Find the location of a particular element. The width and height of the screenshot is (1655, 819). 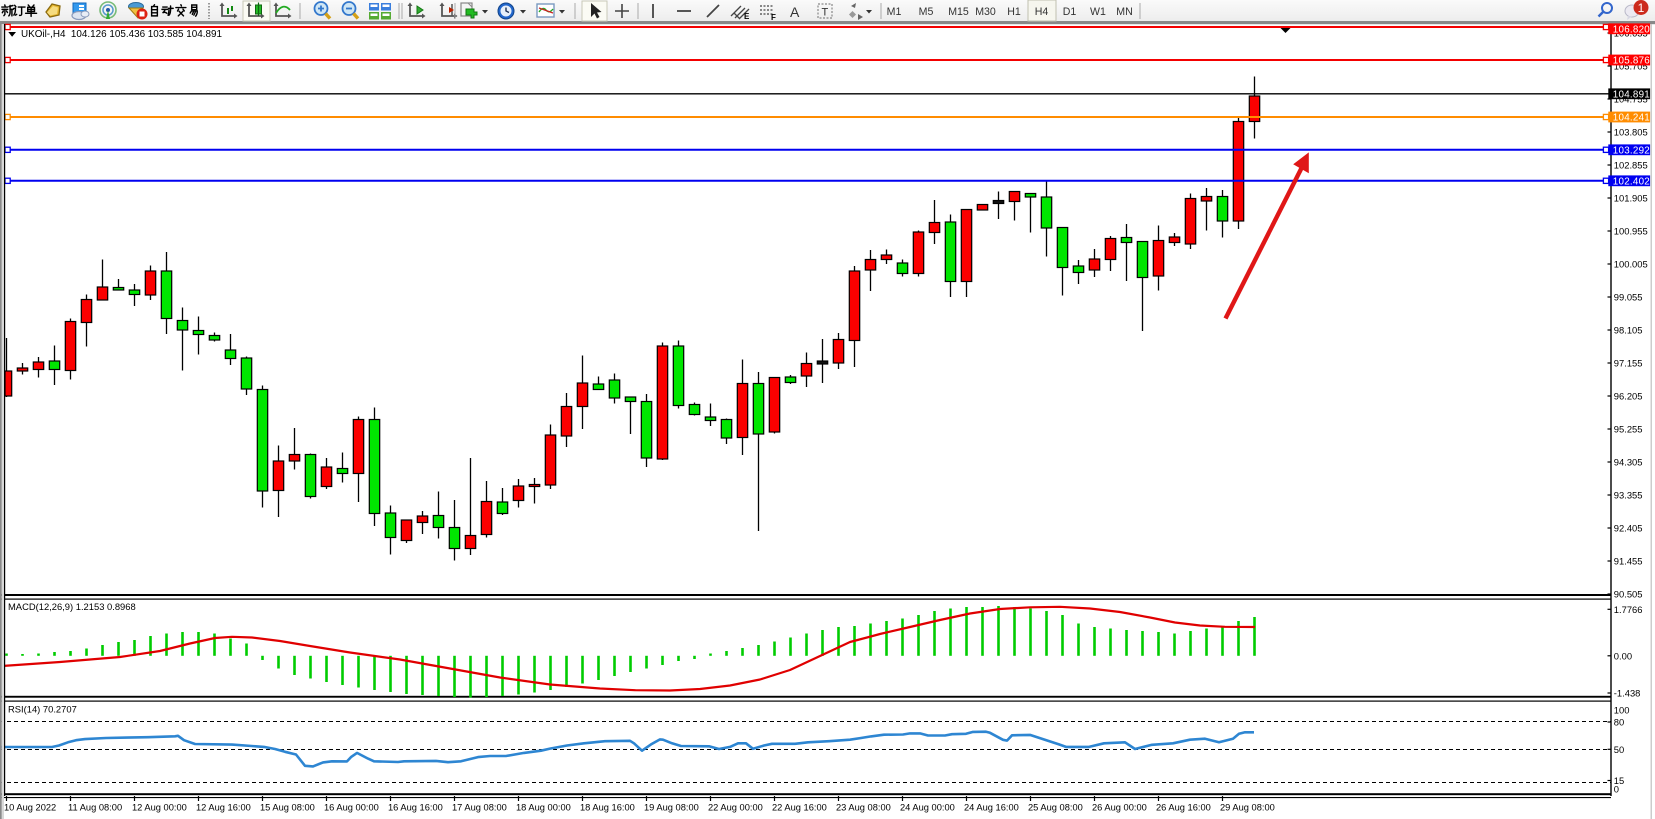

svg-text: 102.402 is located at coordinates (1631, 181).